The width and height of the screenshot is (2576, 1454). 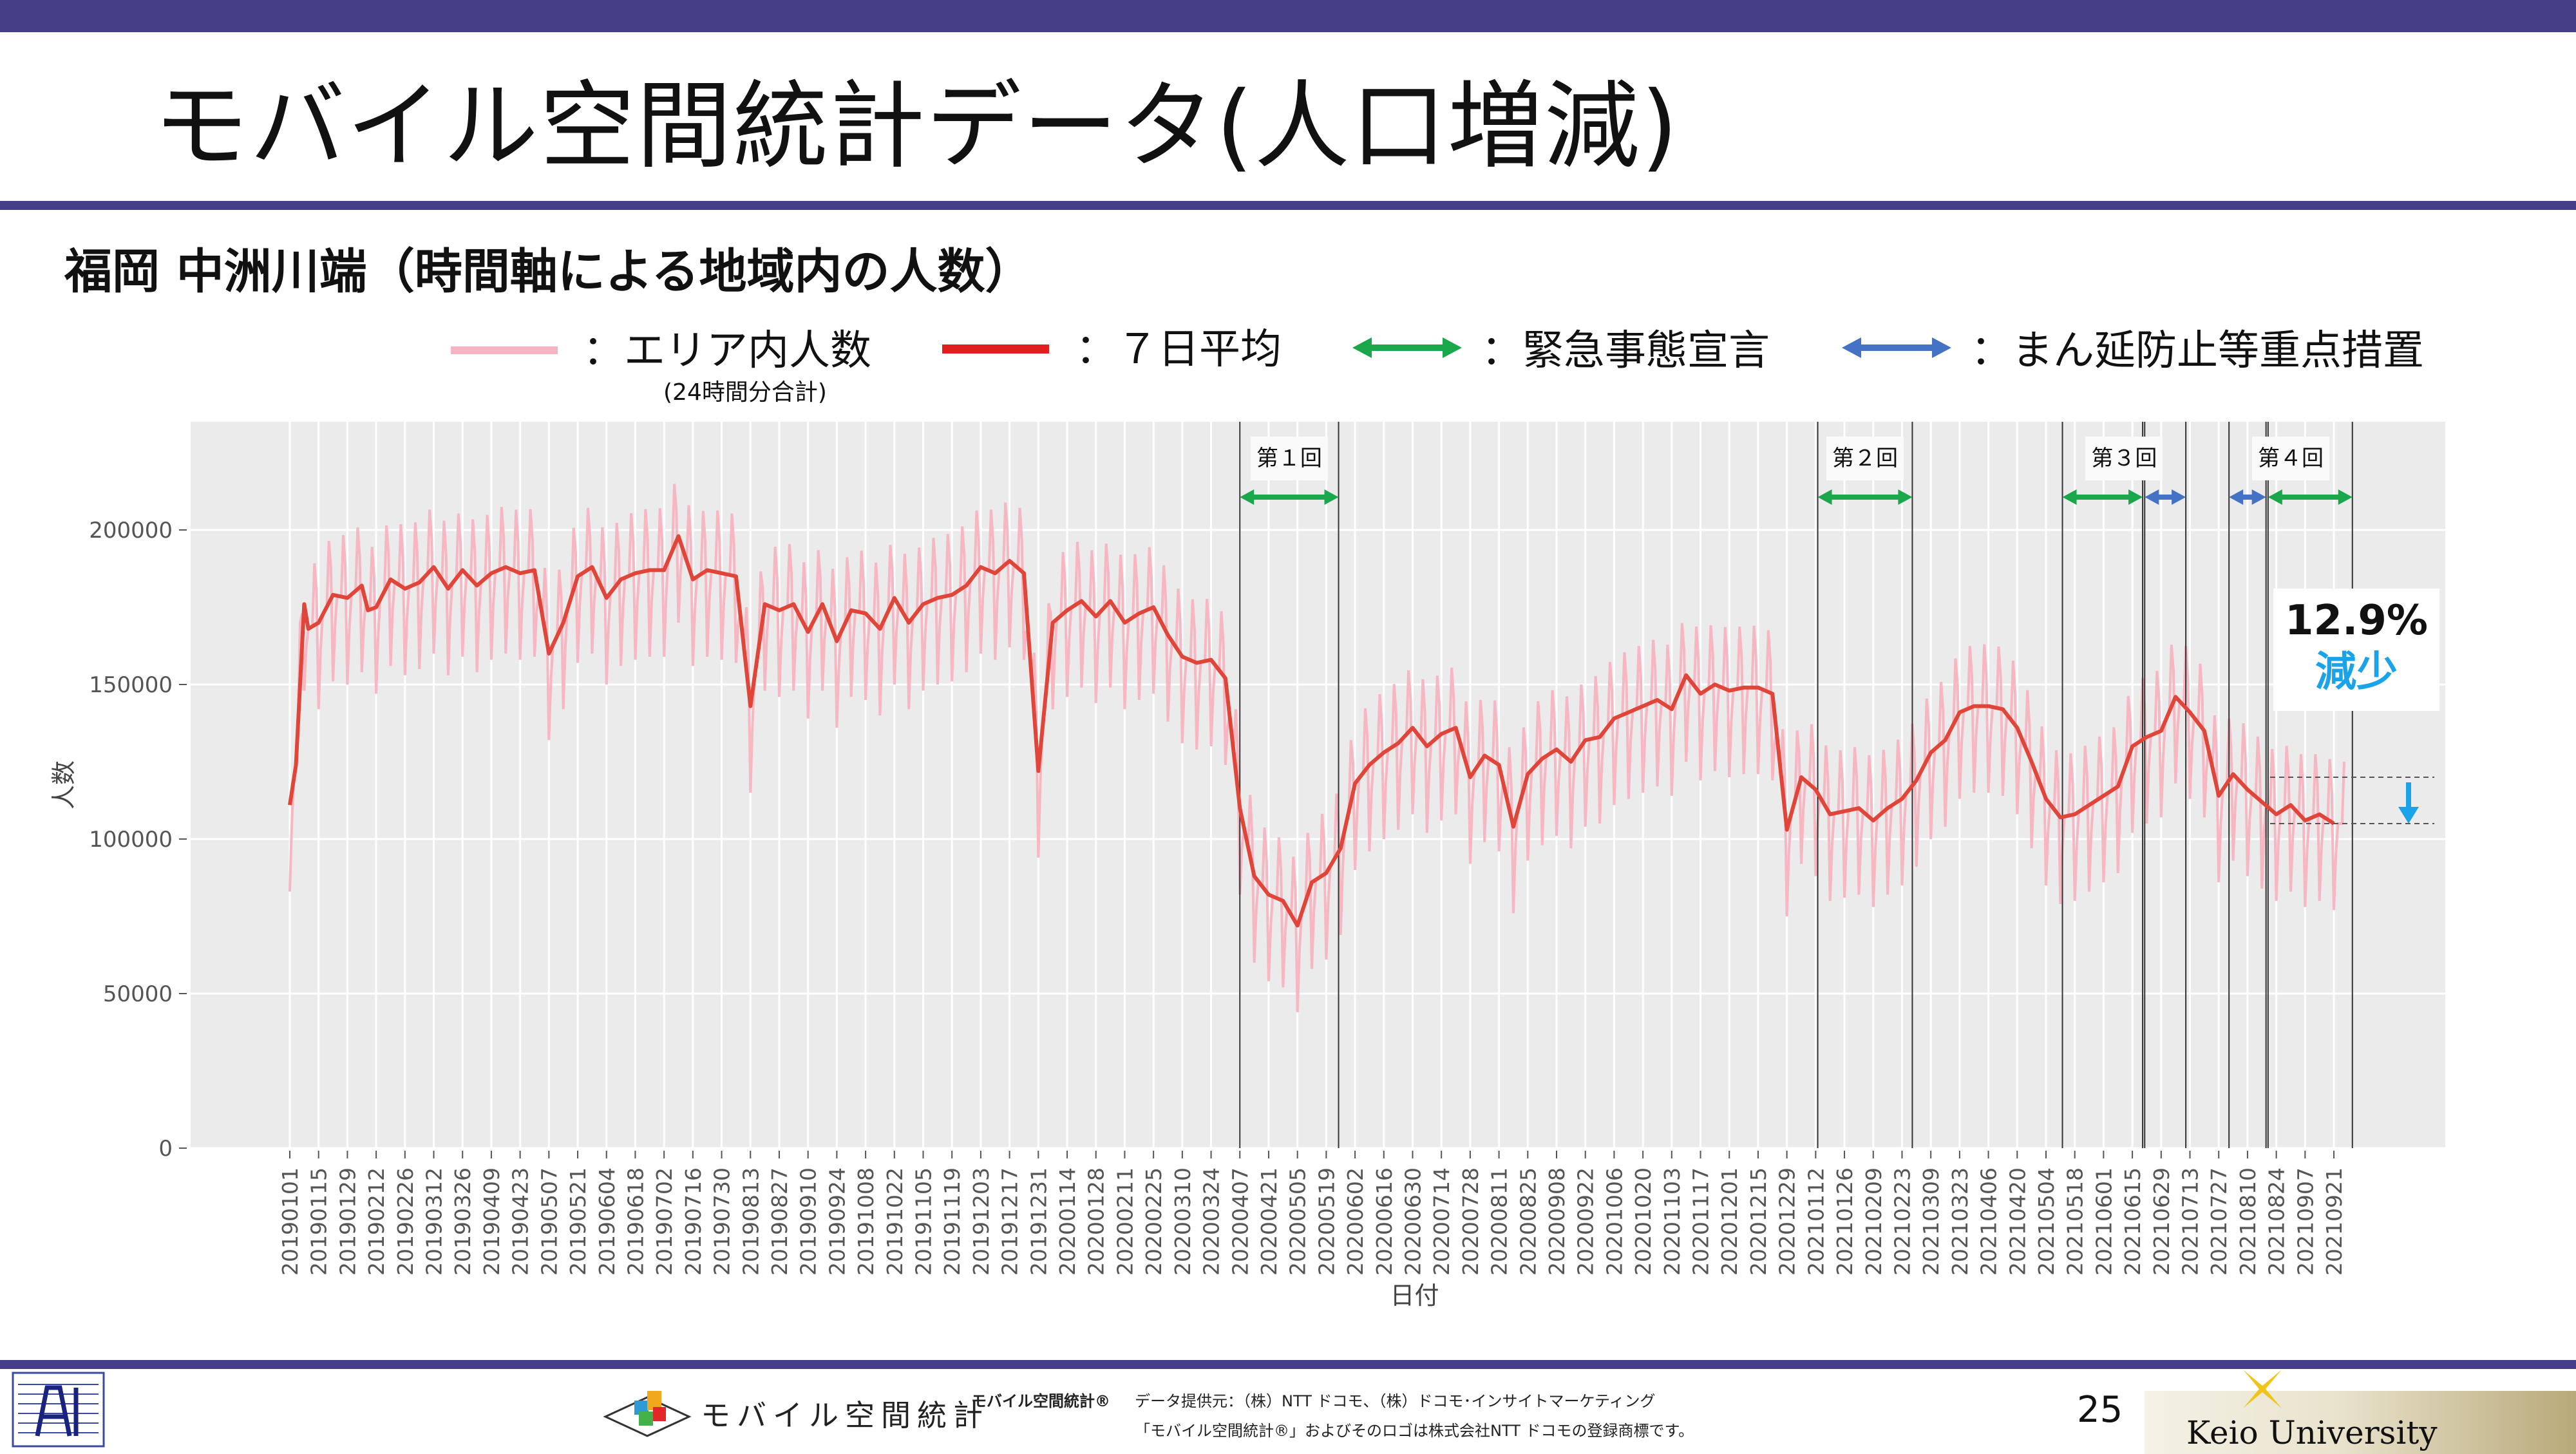 I want to click on x-tick-label: 20201006, so click(x=1614, y=1221).